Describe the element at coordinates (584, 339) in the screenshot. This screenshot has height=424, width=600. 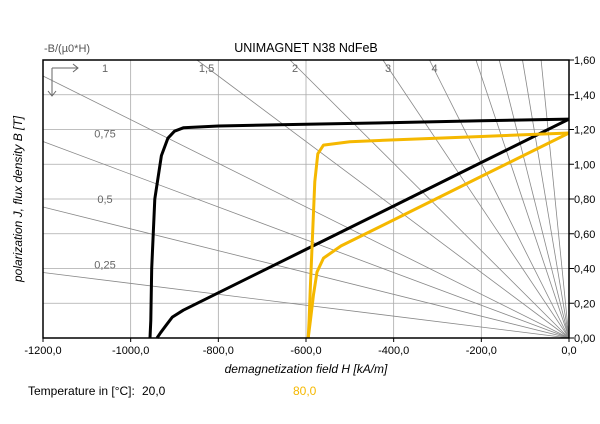
I see `y-tick-label: 0,00` at that location.